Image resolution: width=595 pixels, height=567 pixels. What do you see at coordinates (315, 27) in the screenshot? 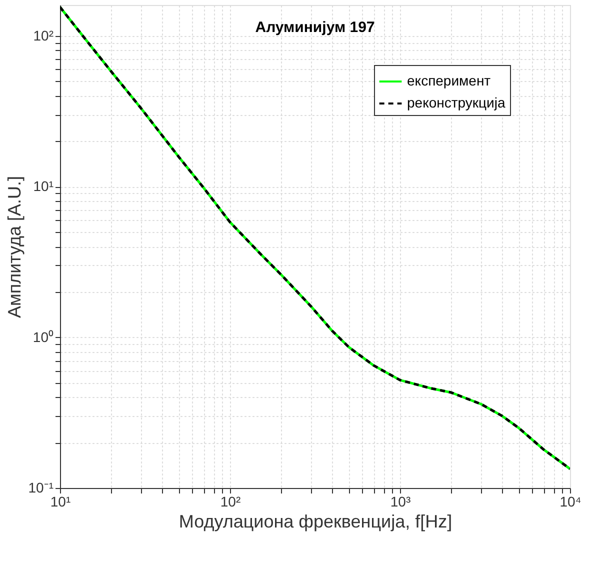
I see `text: Алуминијум 197` at bounding box center [315, 27].